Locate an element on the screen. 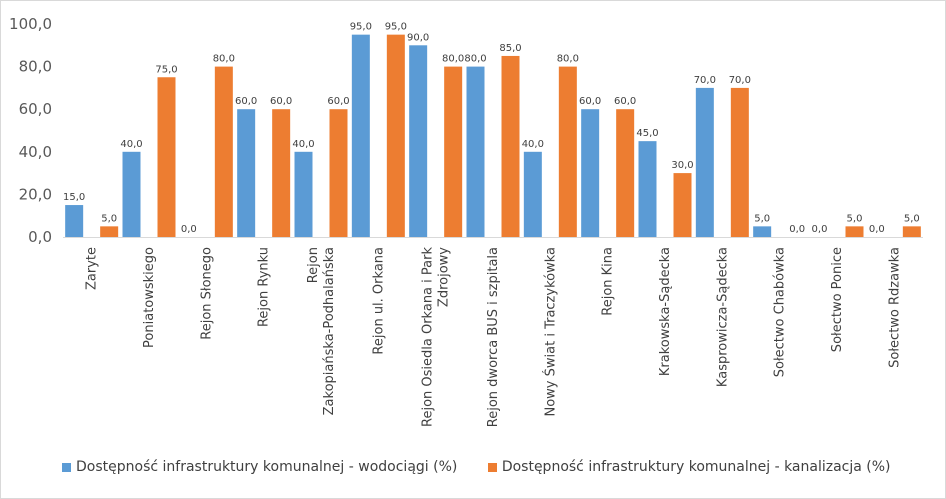 This screenshot has width=946, height=499. category-label: Sołectwo Ponice is located at coordinates (837, 299).